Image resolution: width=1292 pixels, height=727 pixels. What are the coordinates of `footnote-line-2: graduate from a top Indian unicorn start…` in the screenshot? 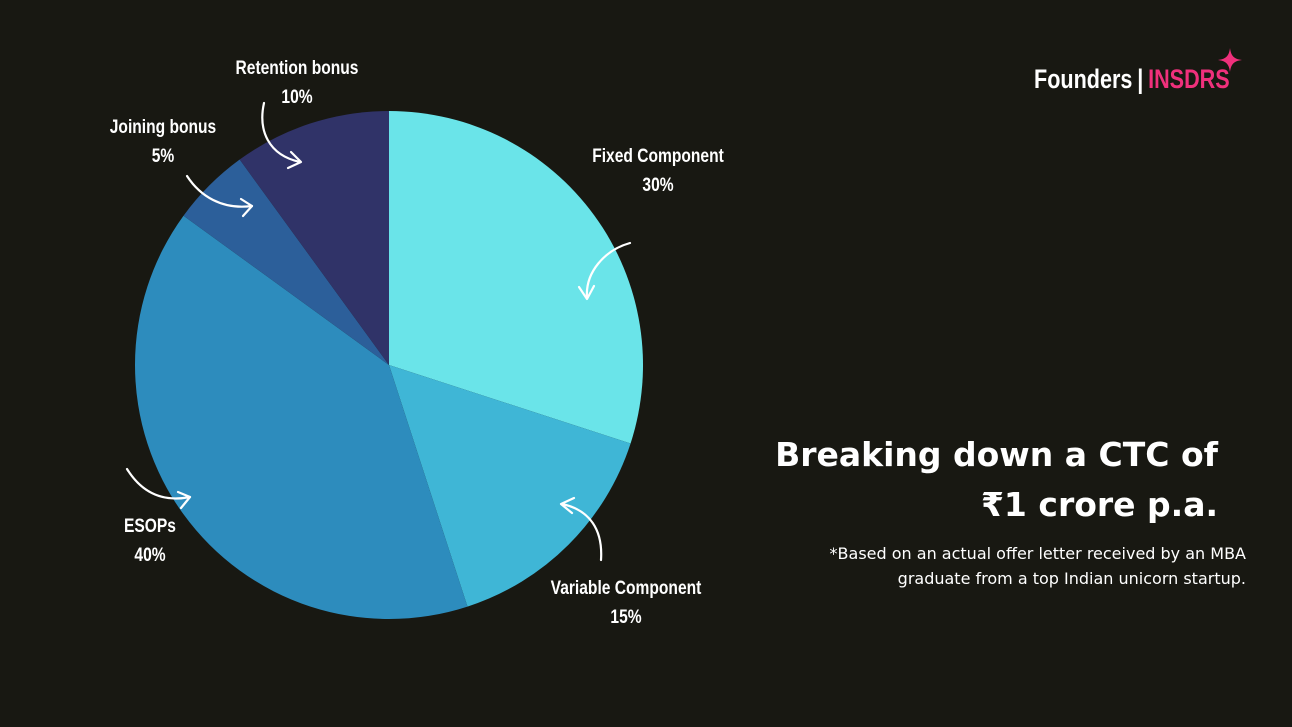 It's located at (1071, 578).